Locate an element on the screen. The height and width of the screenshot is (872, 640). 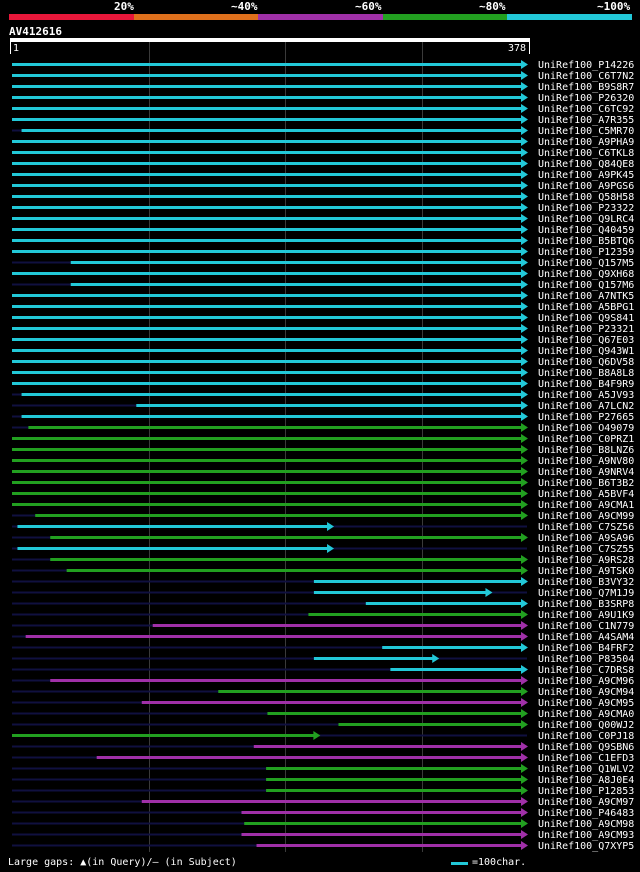
hit-label: UniRef100_C6TC92 is located at coordinates (586, 109).